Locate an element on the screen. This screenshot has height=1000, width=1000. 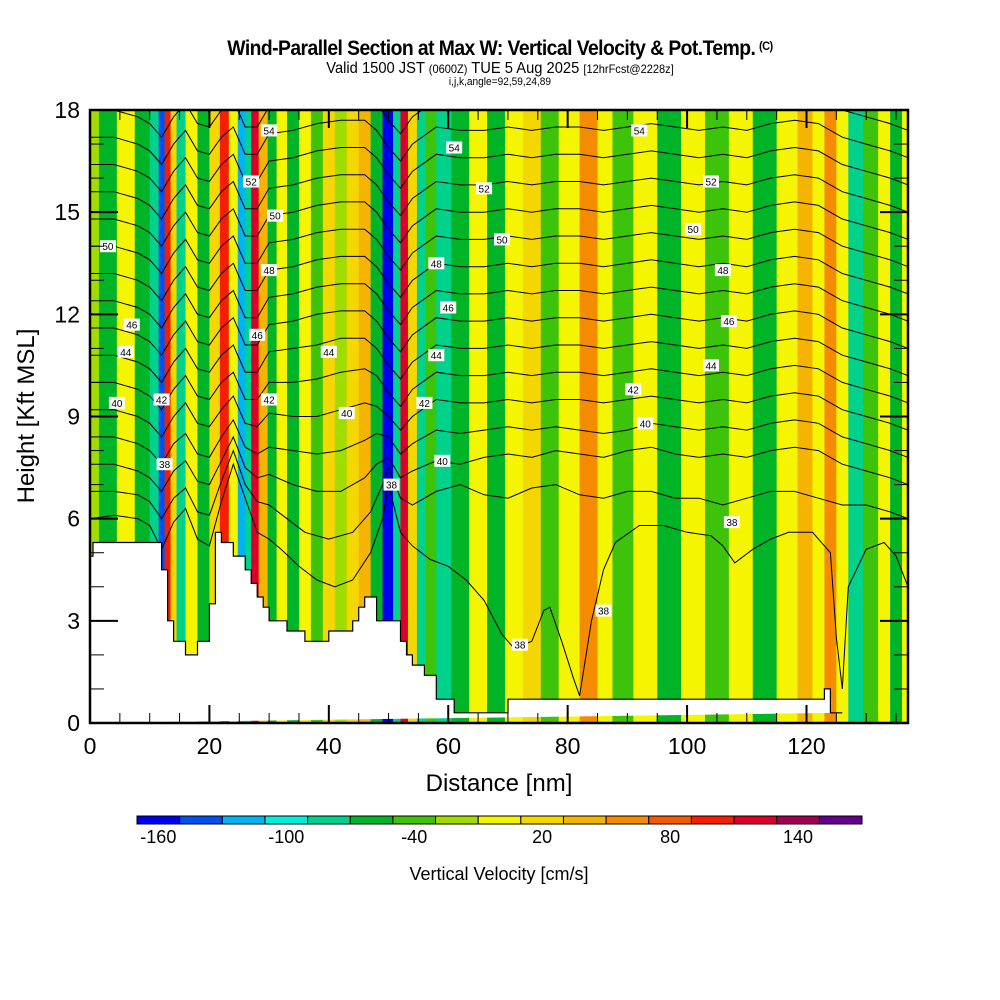
colorbar is located at coordinates (499, 820).